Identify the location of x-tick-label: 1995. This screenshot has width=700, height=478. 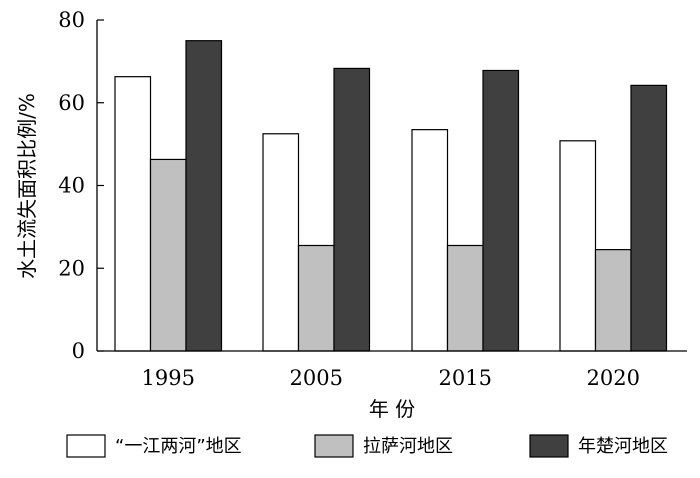
(168, 378).